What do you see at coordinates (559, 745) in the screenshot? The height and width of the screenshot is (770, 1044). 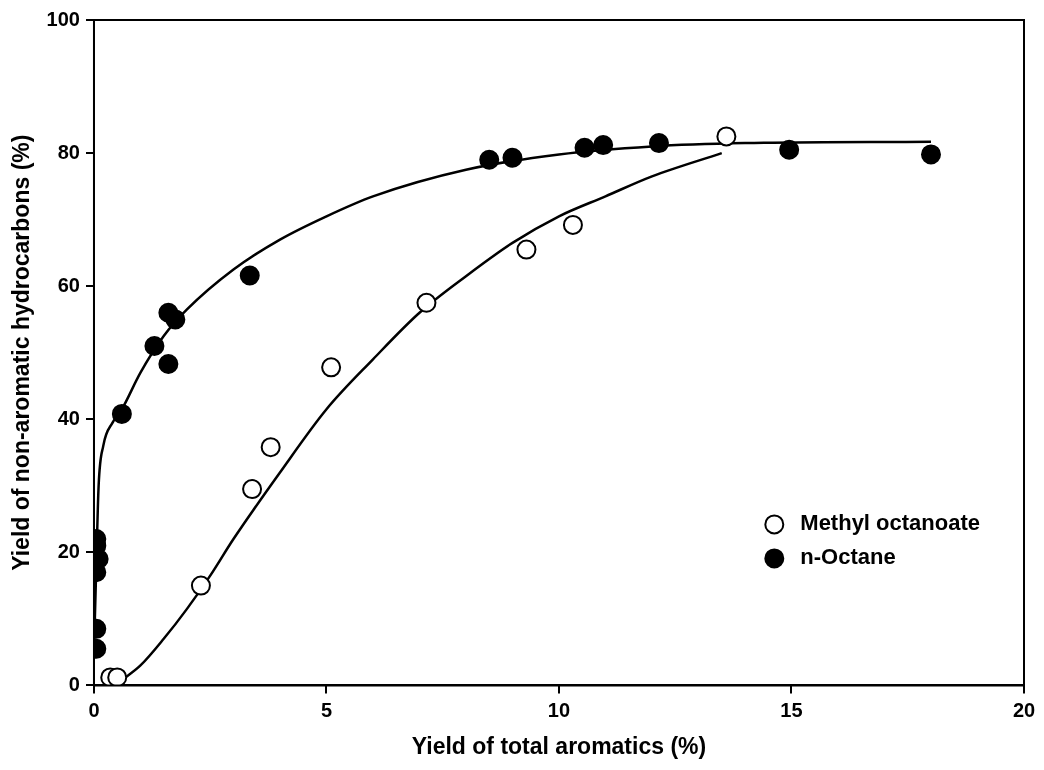 I see `x-axis-title: Yield of total aromatics (%)` at bounding box center [559, 745].